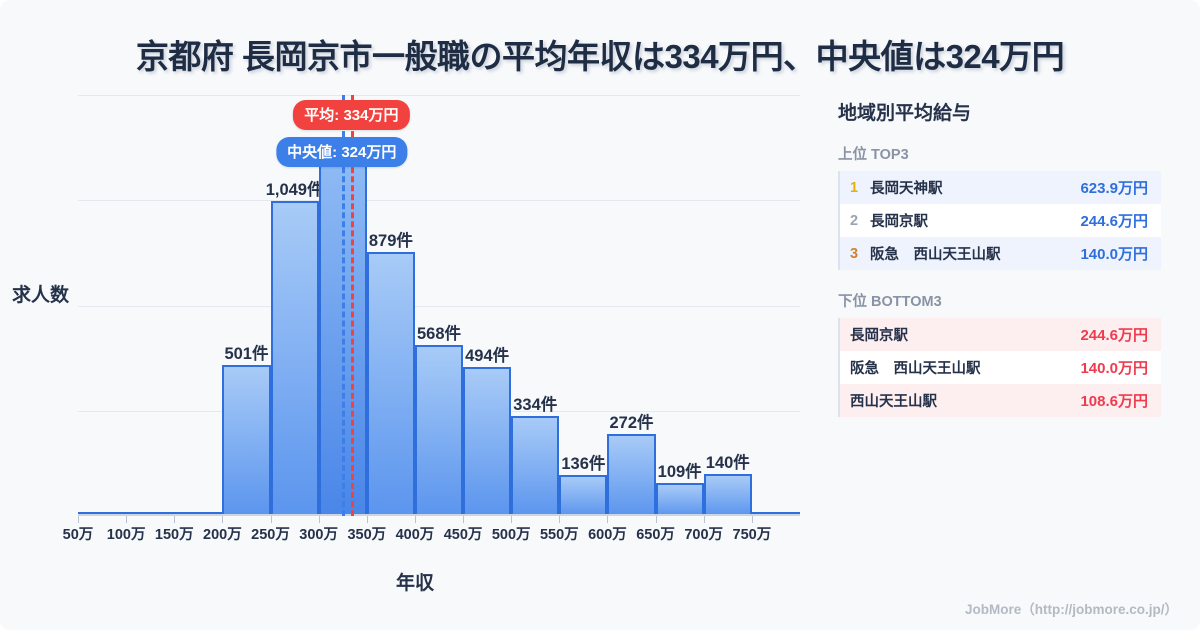 Image resolution: width=1200 pixels, height=630 pixels. Describe the element at coordinates (559, 535) in the screenshot. I see `x-tick-label: 550万` at that location.